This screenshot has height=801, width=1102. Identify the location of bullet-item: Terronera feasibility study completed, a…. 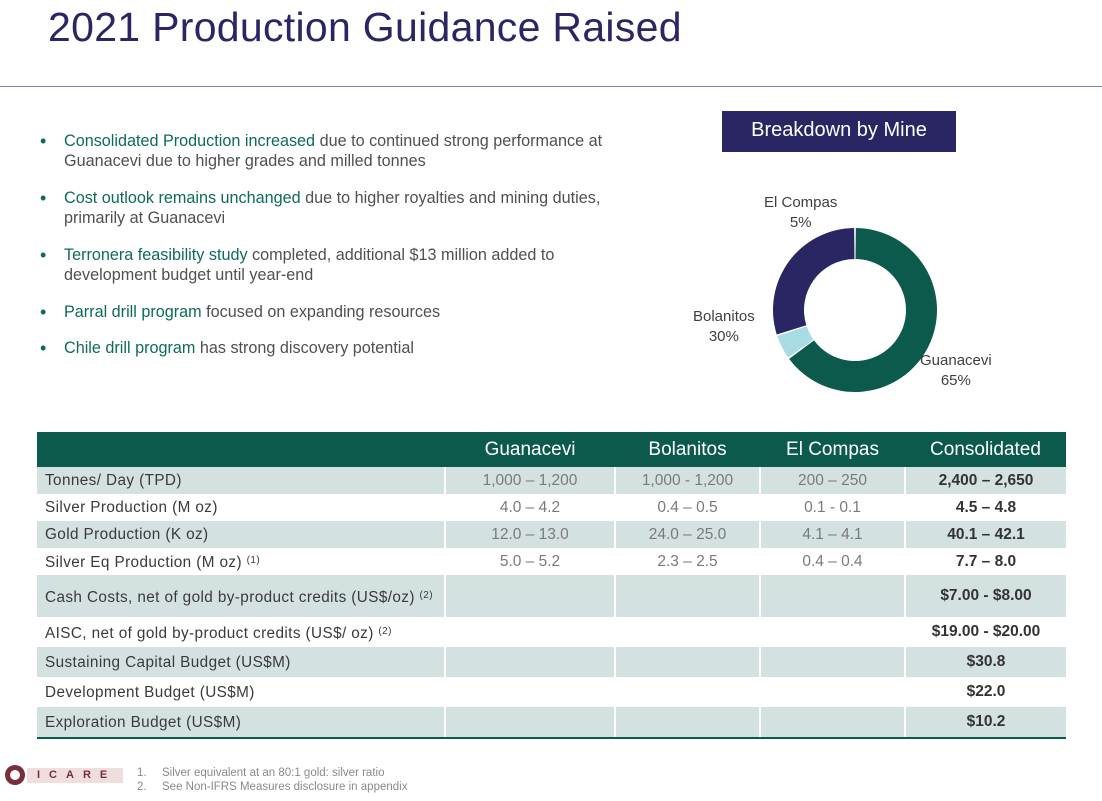
(340, 265).